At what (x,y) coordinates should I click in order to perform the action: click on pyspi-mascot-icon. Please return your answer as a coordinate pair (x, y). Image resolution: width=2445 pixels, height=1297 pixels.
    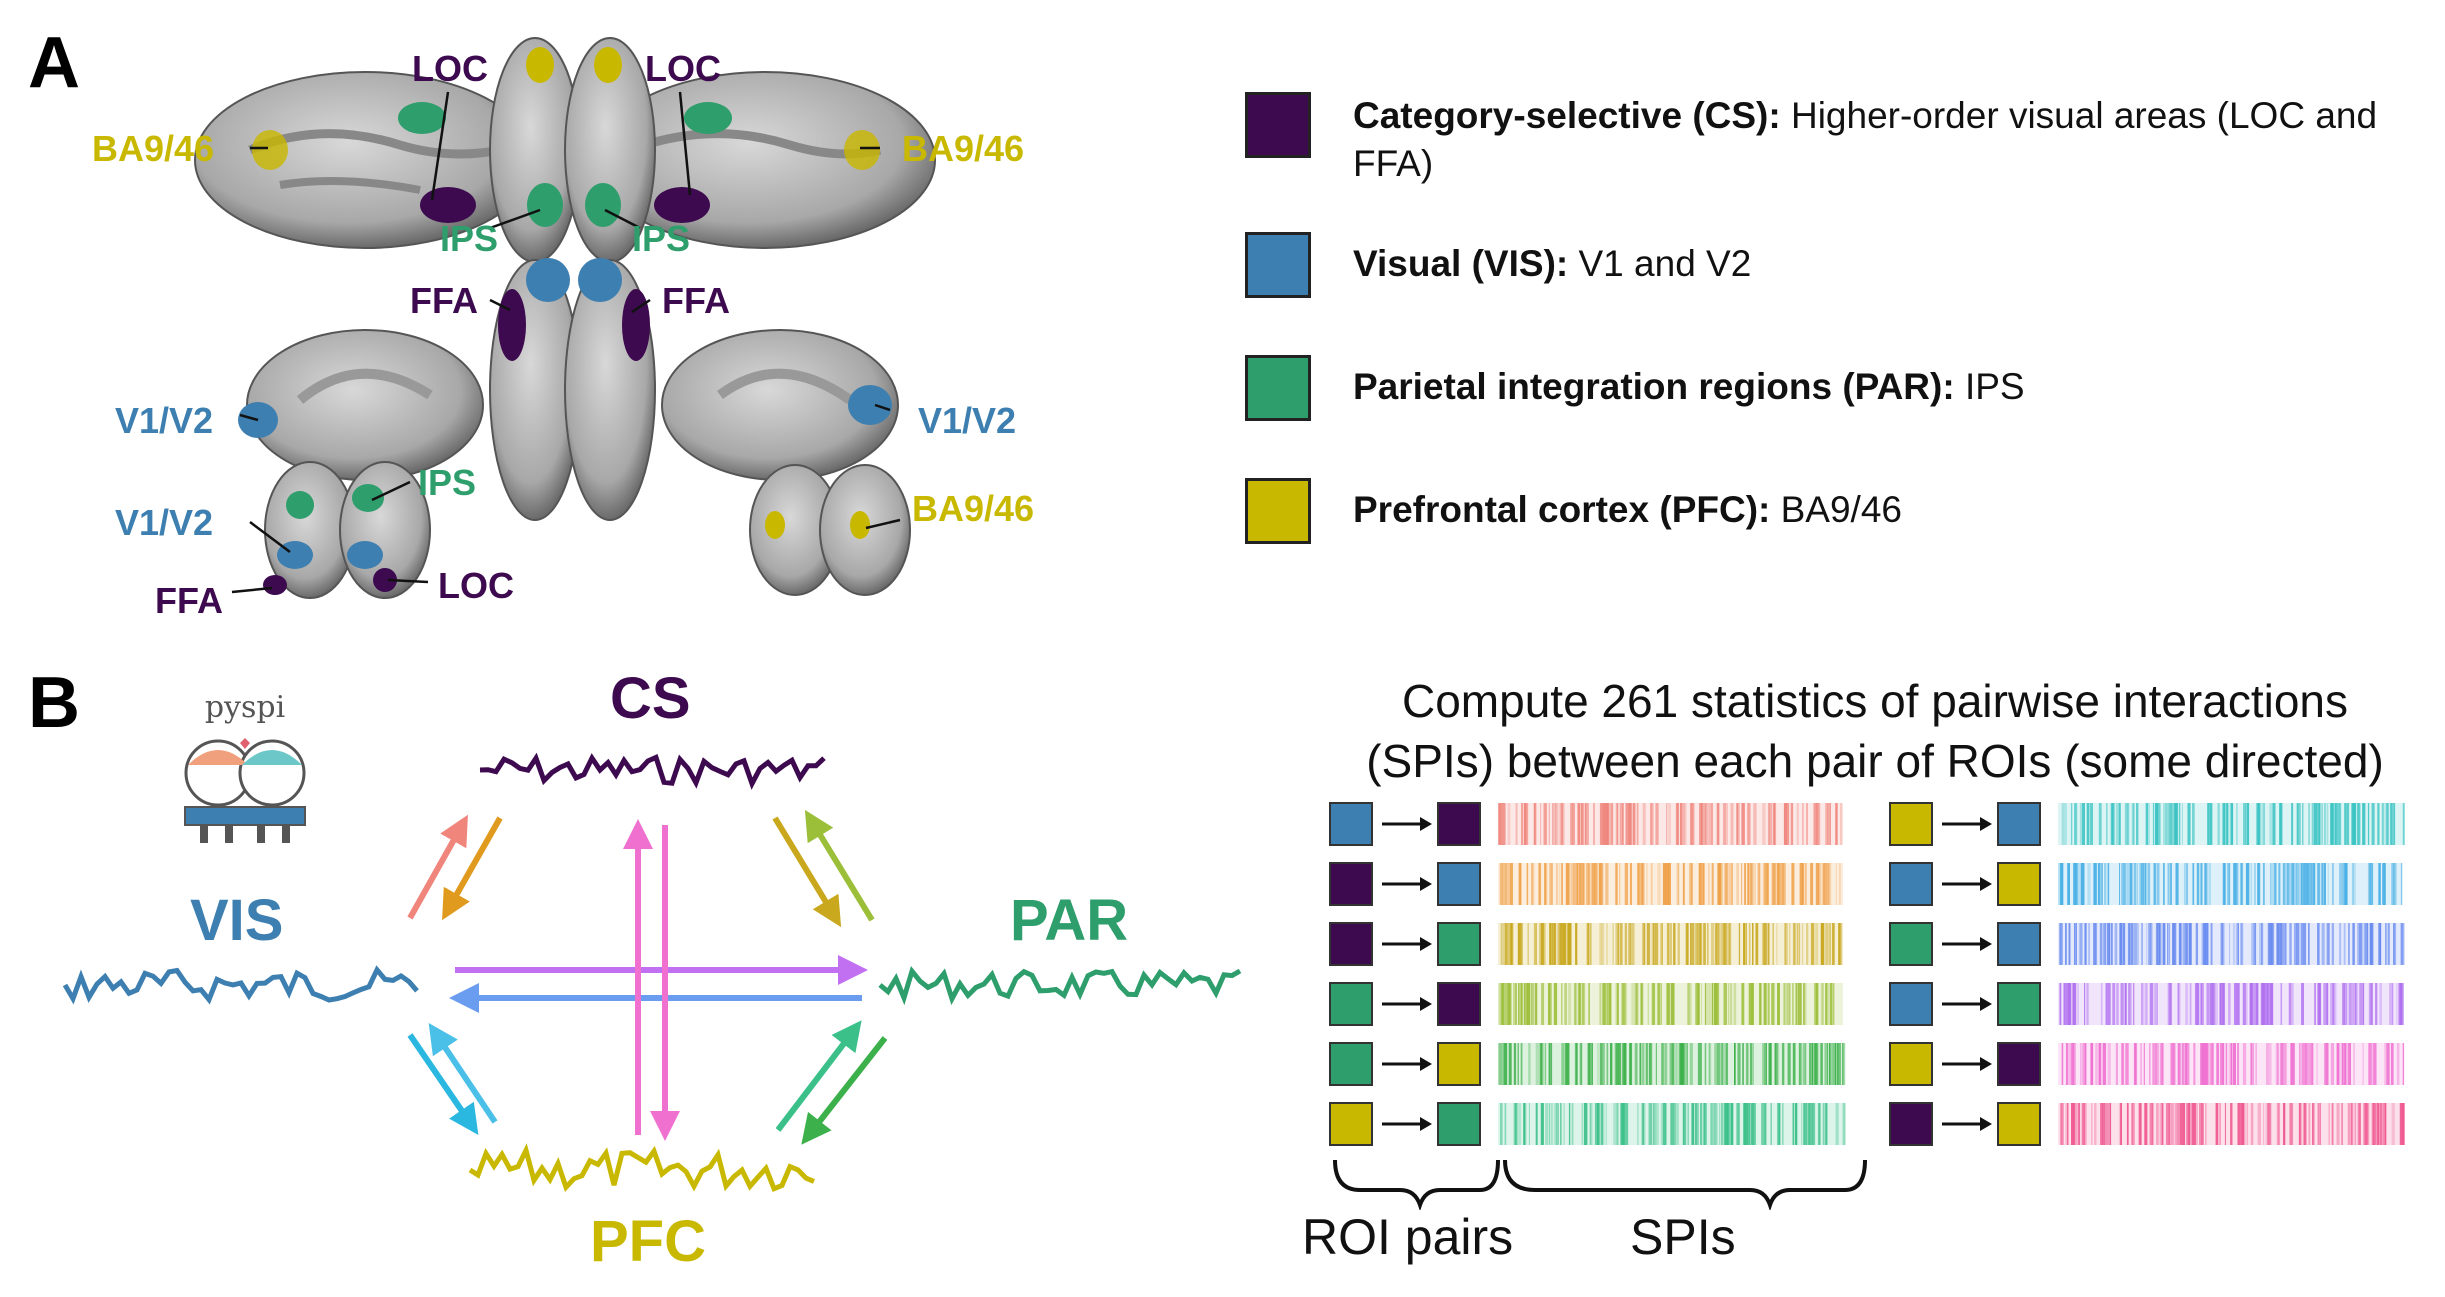
    Looking at the image, I should click on (245, 790).